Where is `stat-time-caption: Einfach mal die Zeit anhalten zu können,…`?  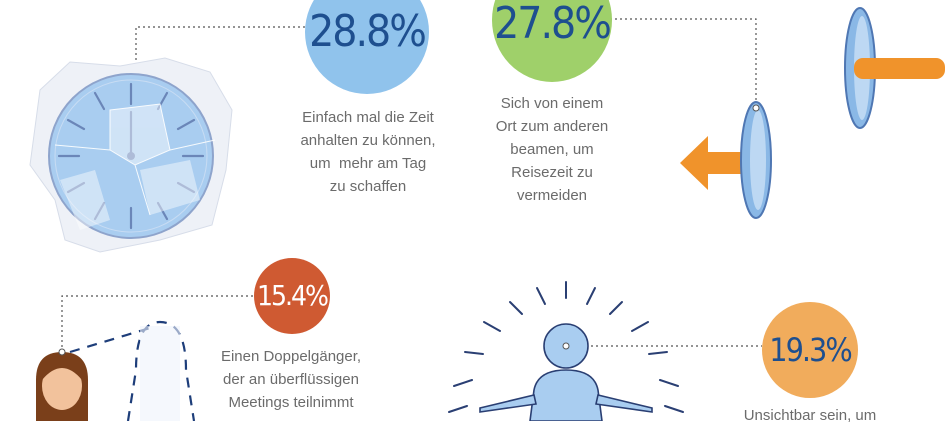 stat-time-caption: Einfach mal die Zeit anhalten zu können,… is located at coordinates (368, 152).